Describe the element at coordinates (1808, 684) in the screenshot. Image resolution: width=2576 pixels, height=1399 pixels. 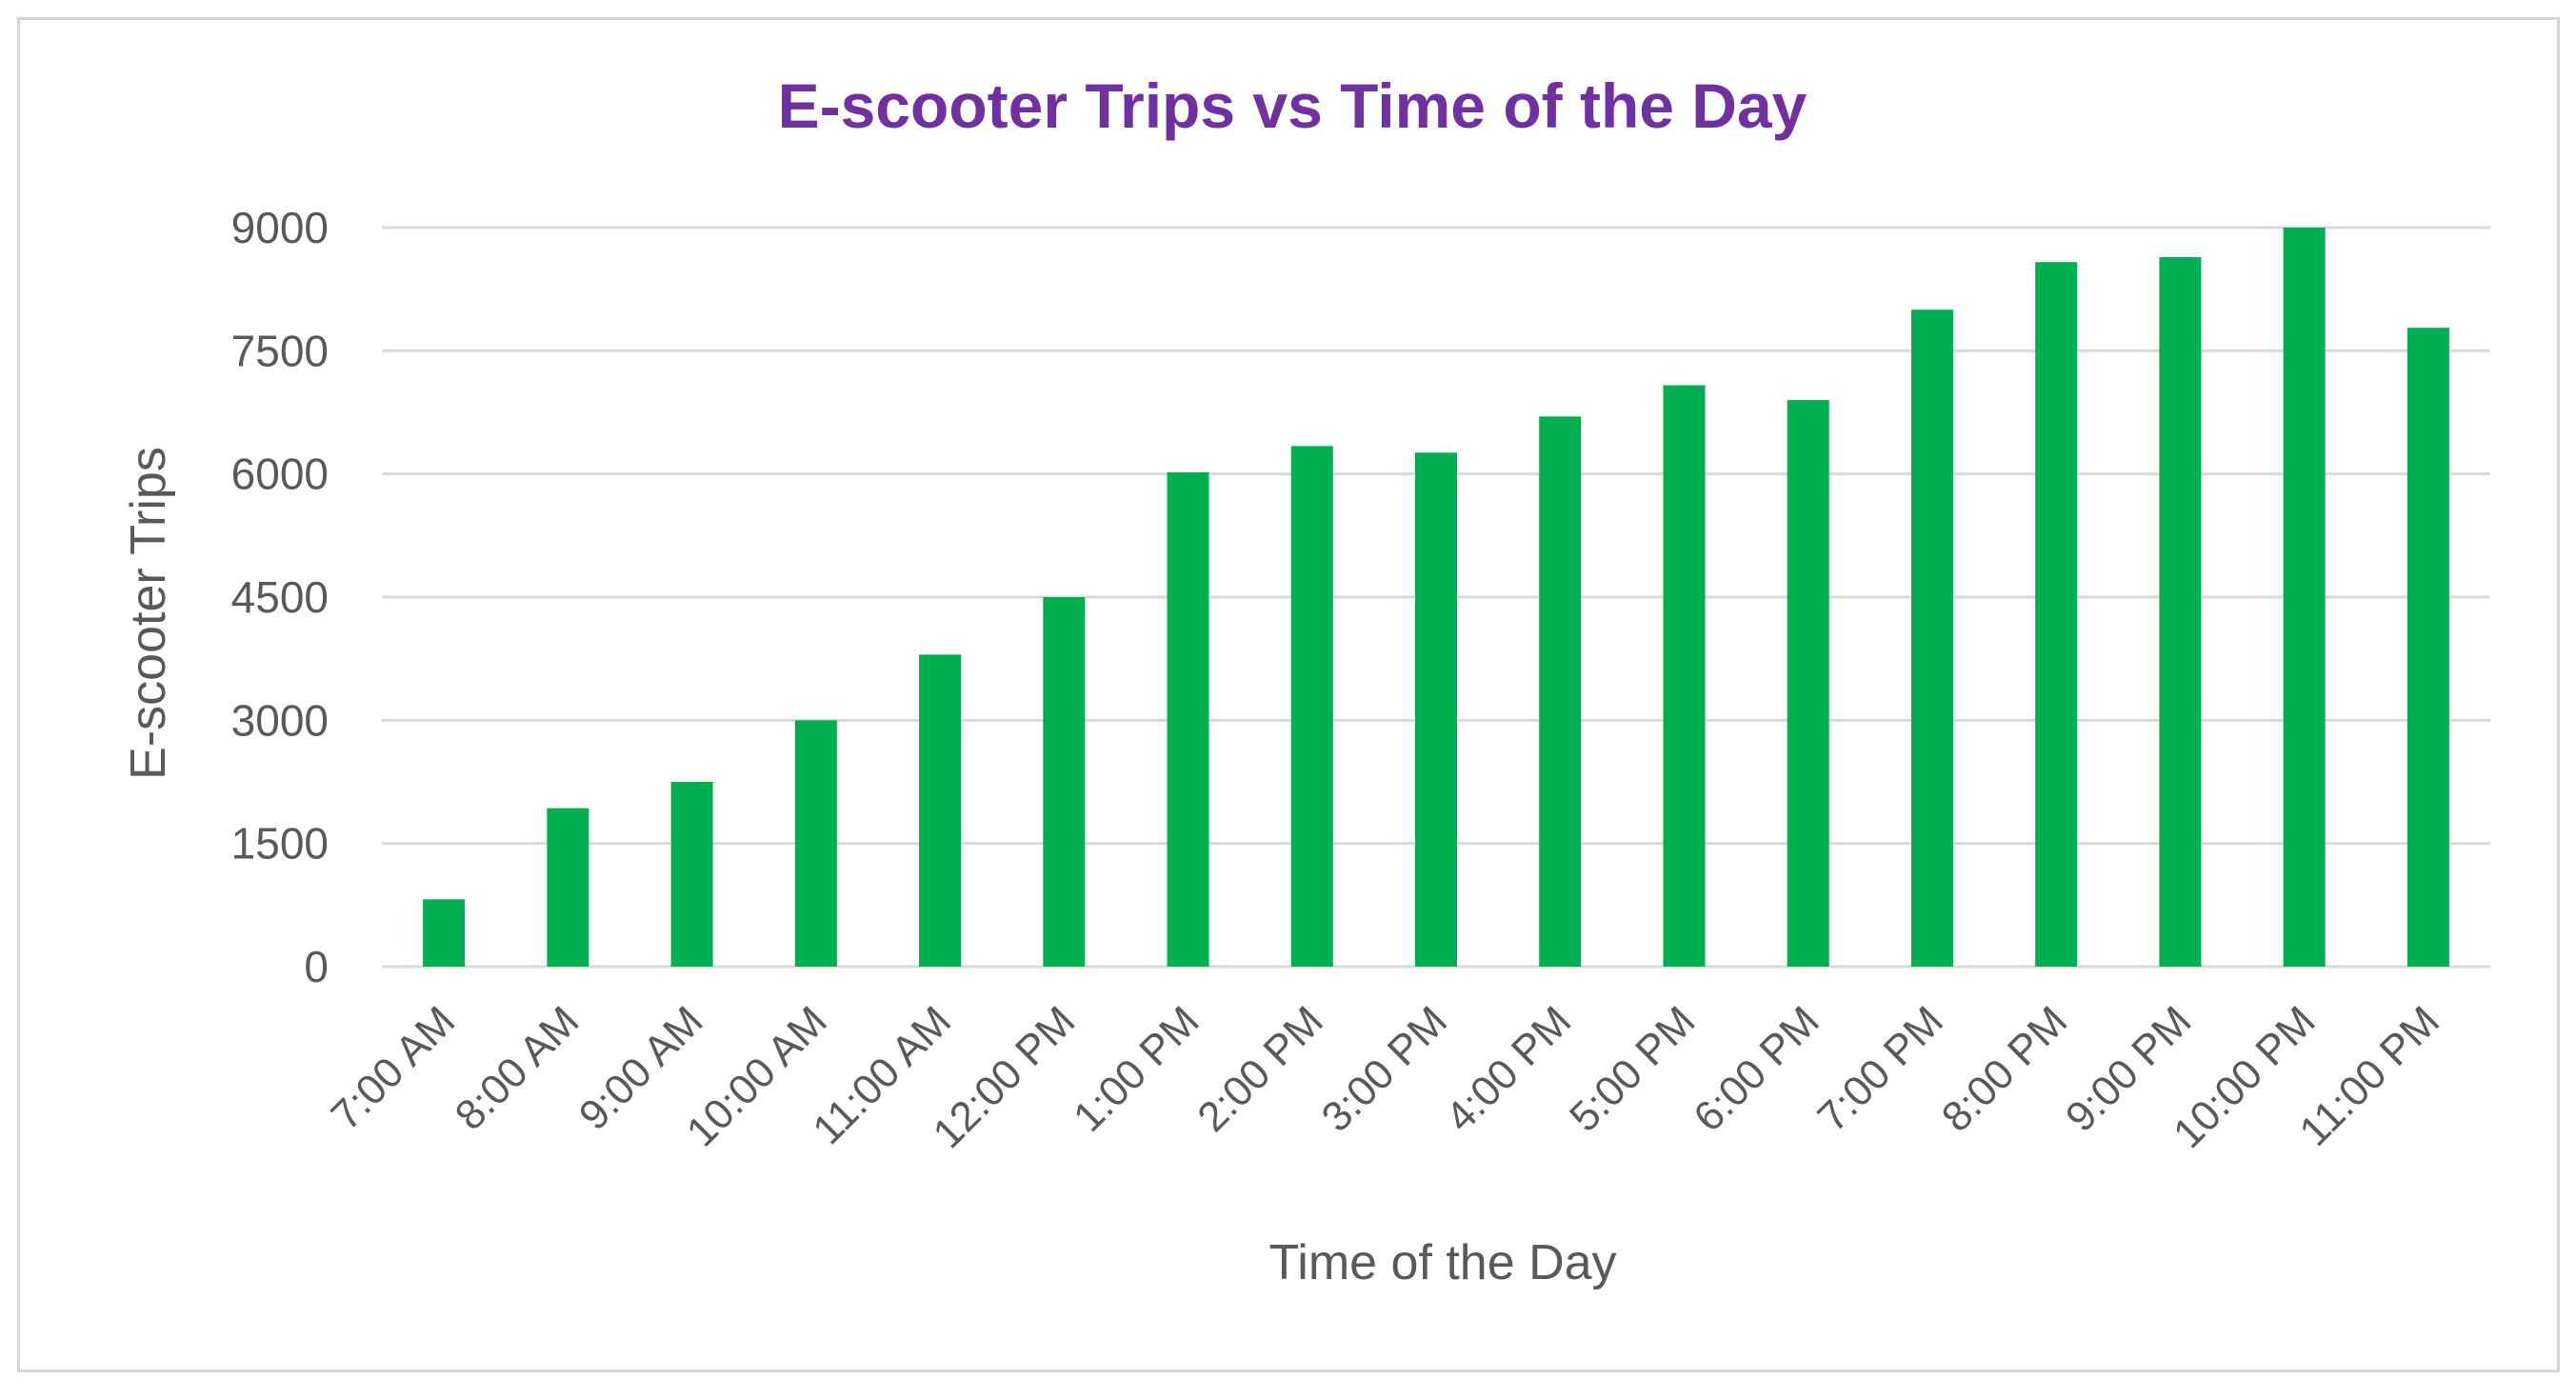
I see `bar-6-00-pm` at that location.